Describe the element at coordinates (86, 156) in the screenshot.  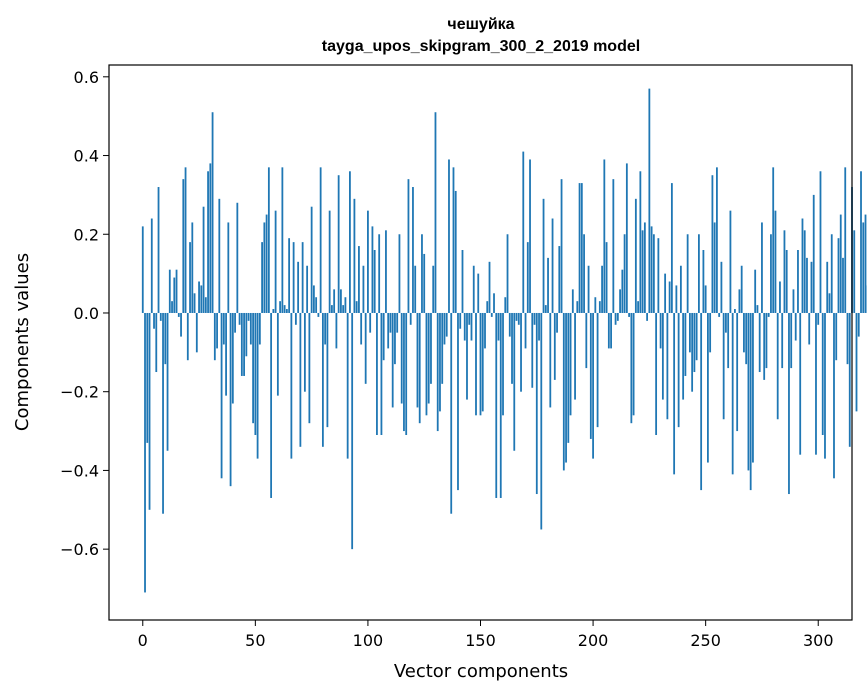
I see `y-tick-label: 0.4` at that location.